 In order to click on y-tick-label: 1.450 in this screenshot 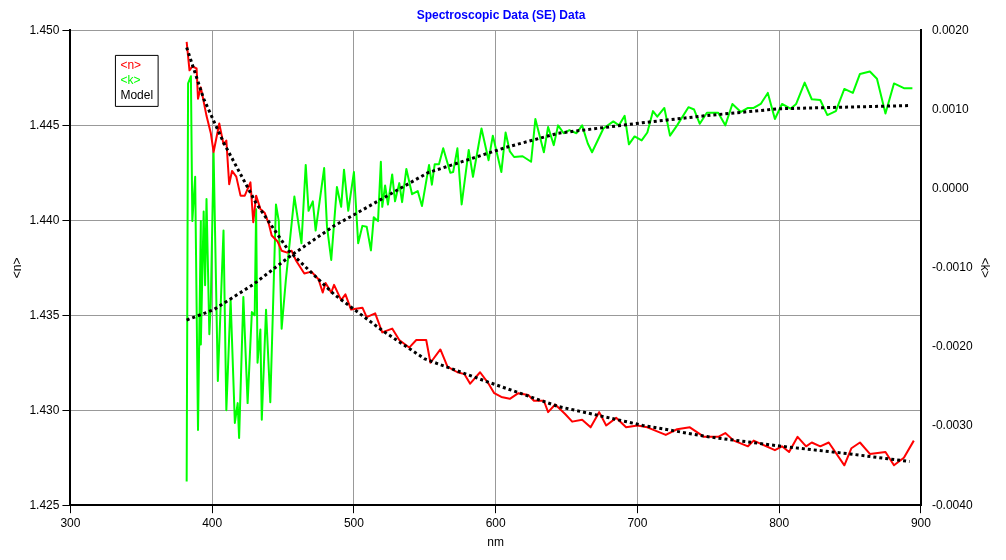, I will do `click(44, 29)`.